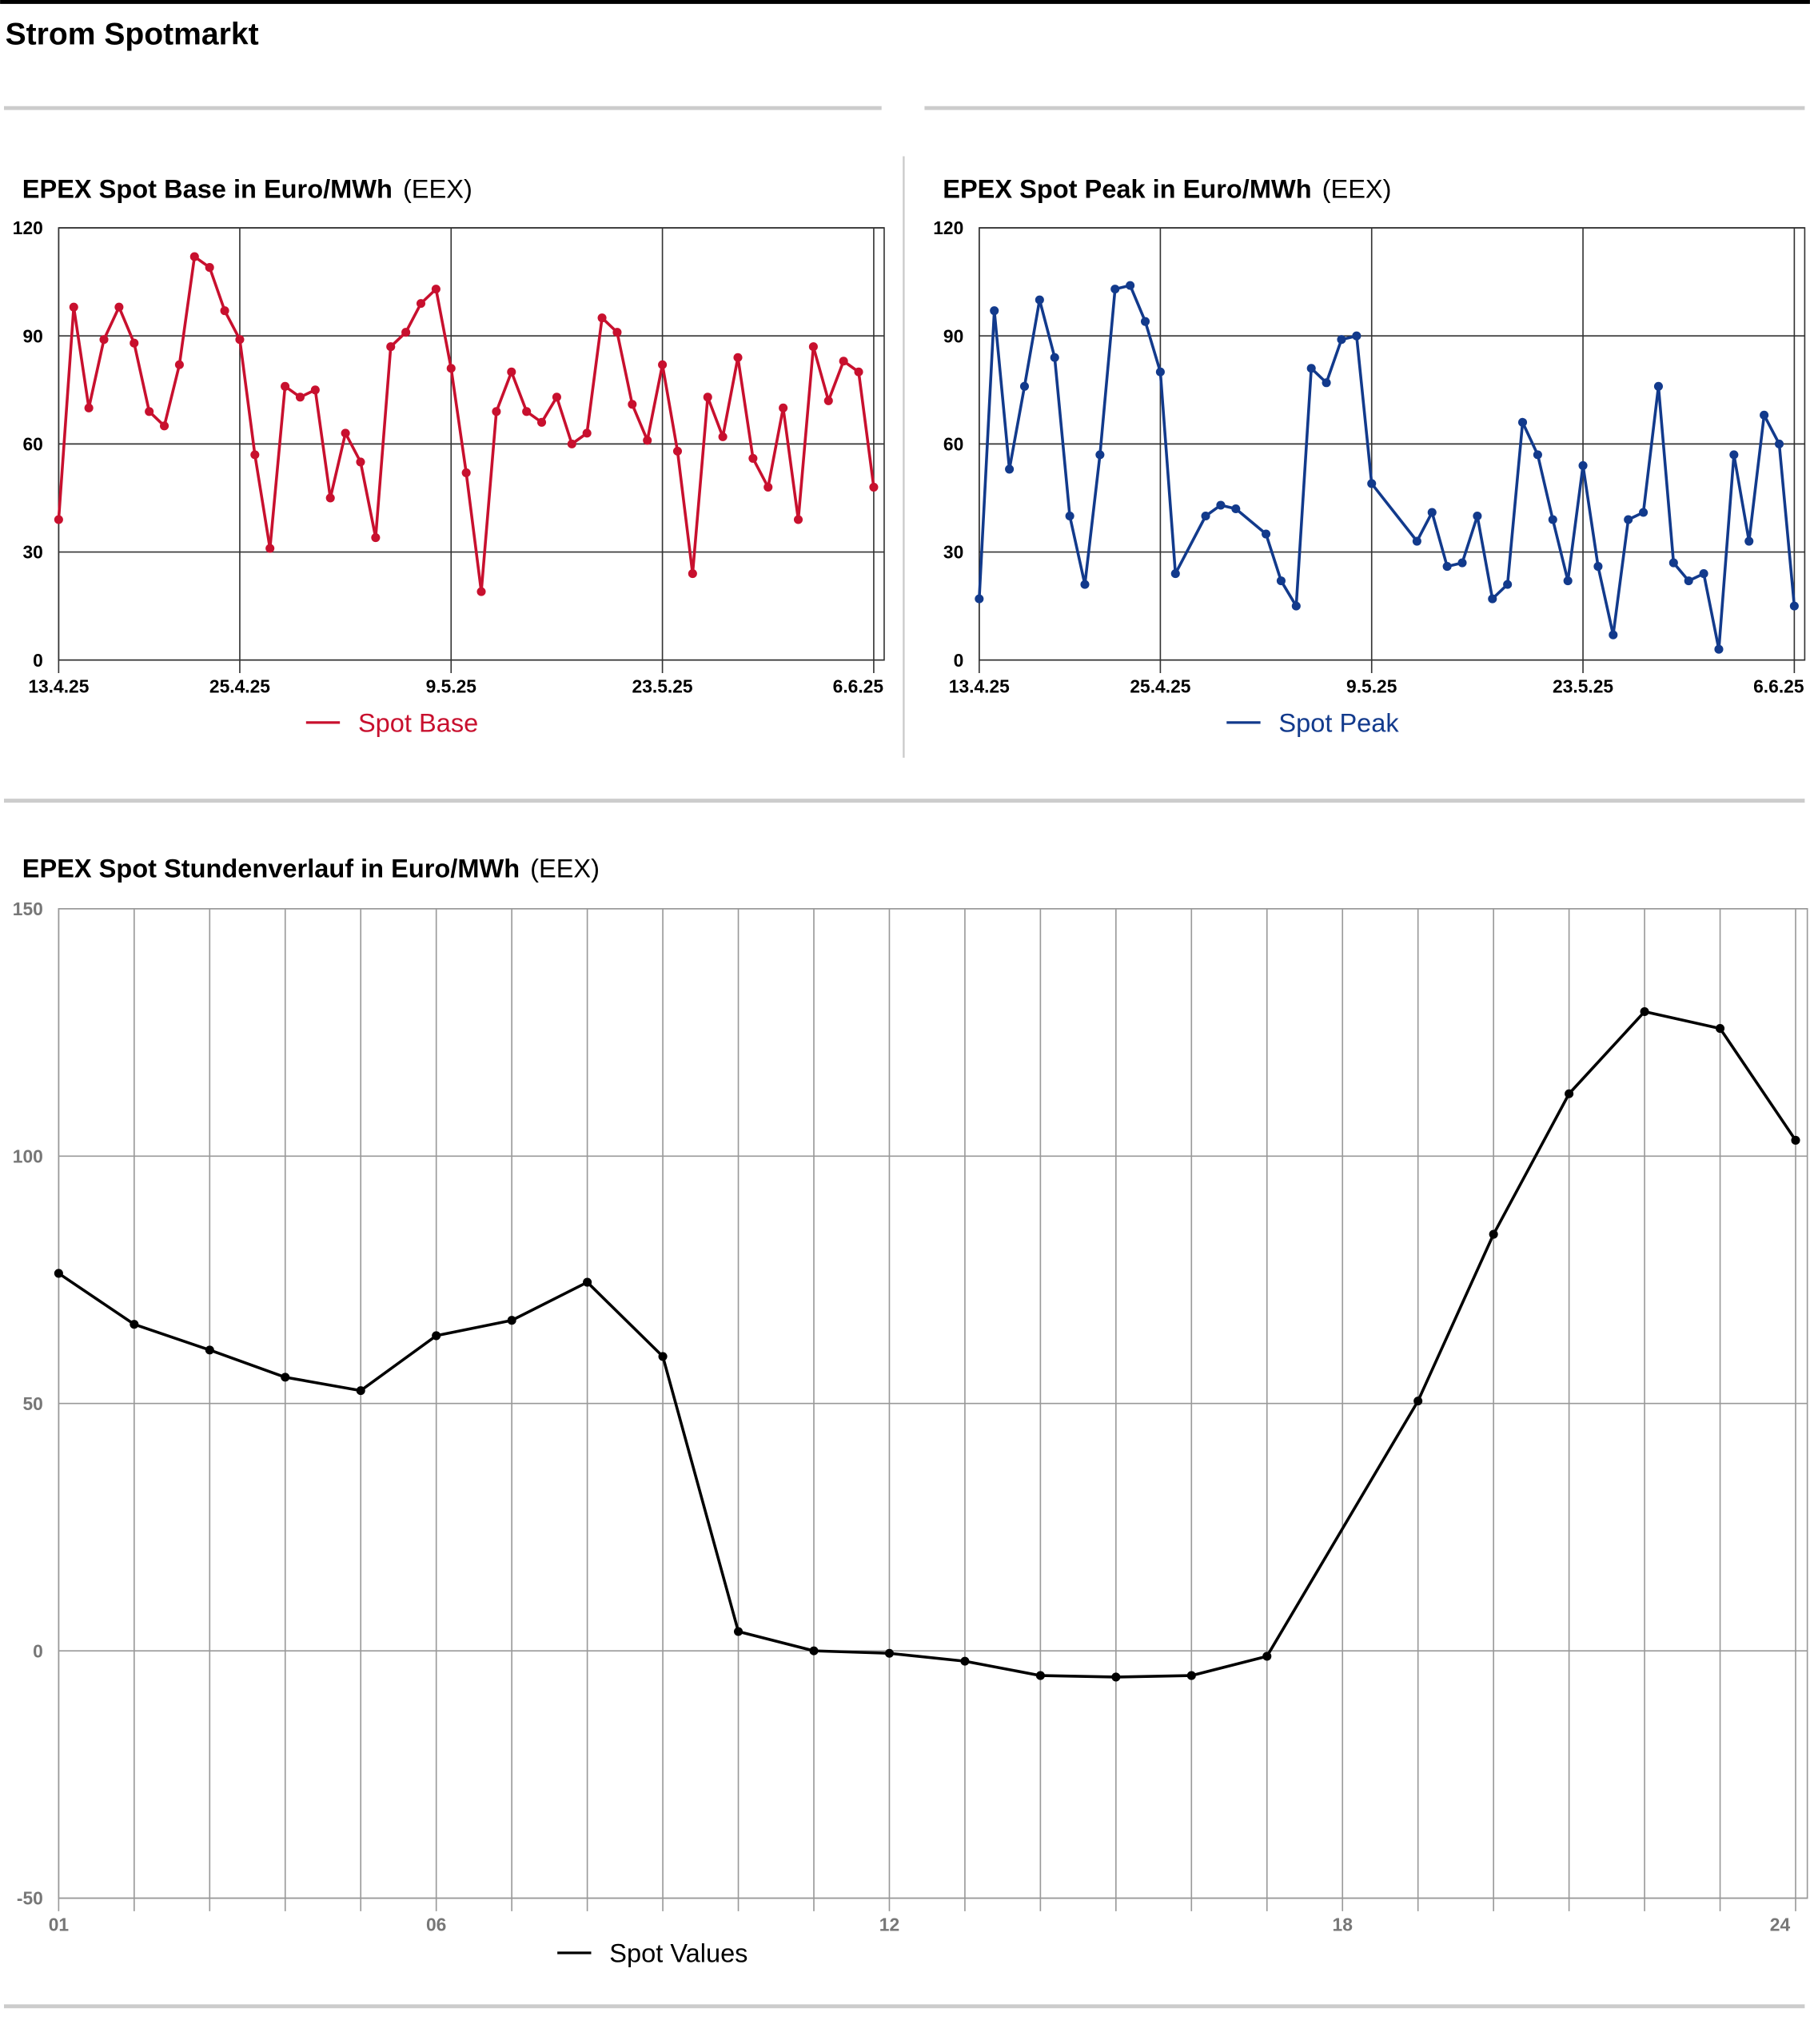 This screenshot has height=2044, width=1810. Describe the element at coordinates (1371, 685) in the screenshot. I see `x-tick-label: 9.5.25` at that location.